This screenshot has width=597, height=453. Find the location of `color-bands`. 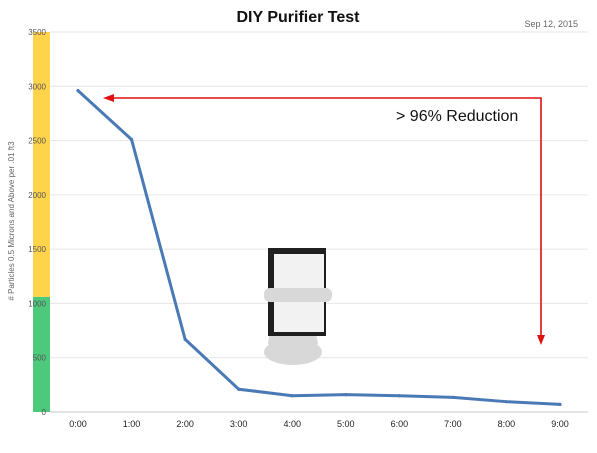

color-bands is located at coordinates (41, 222).